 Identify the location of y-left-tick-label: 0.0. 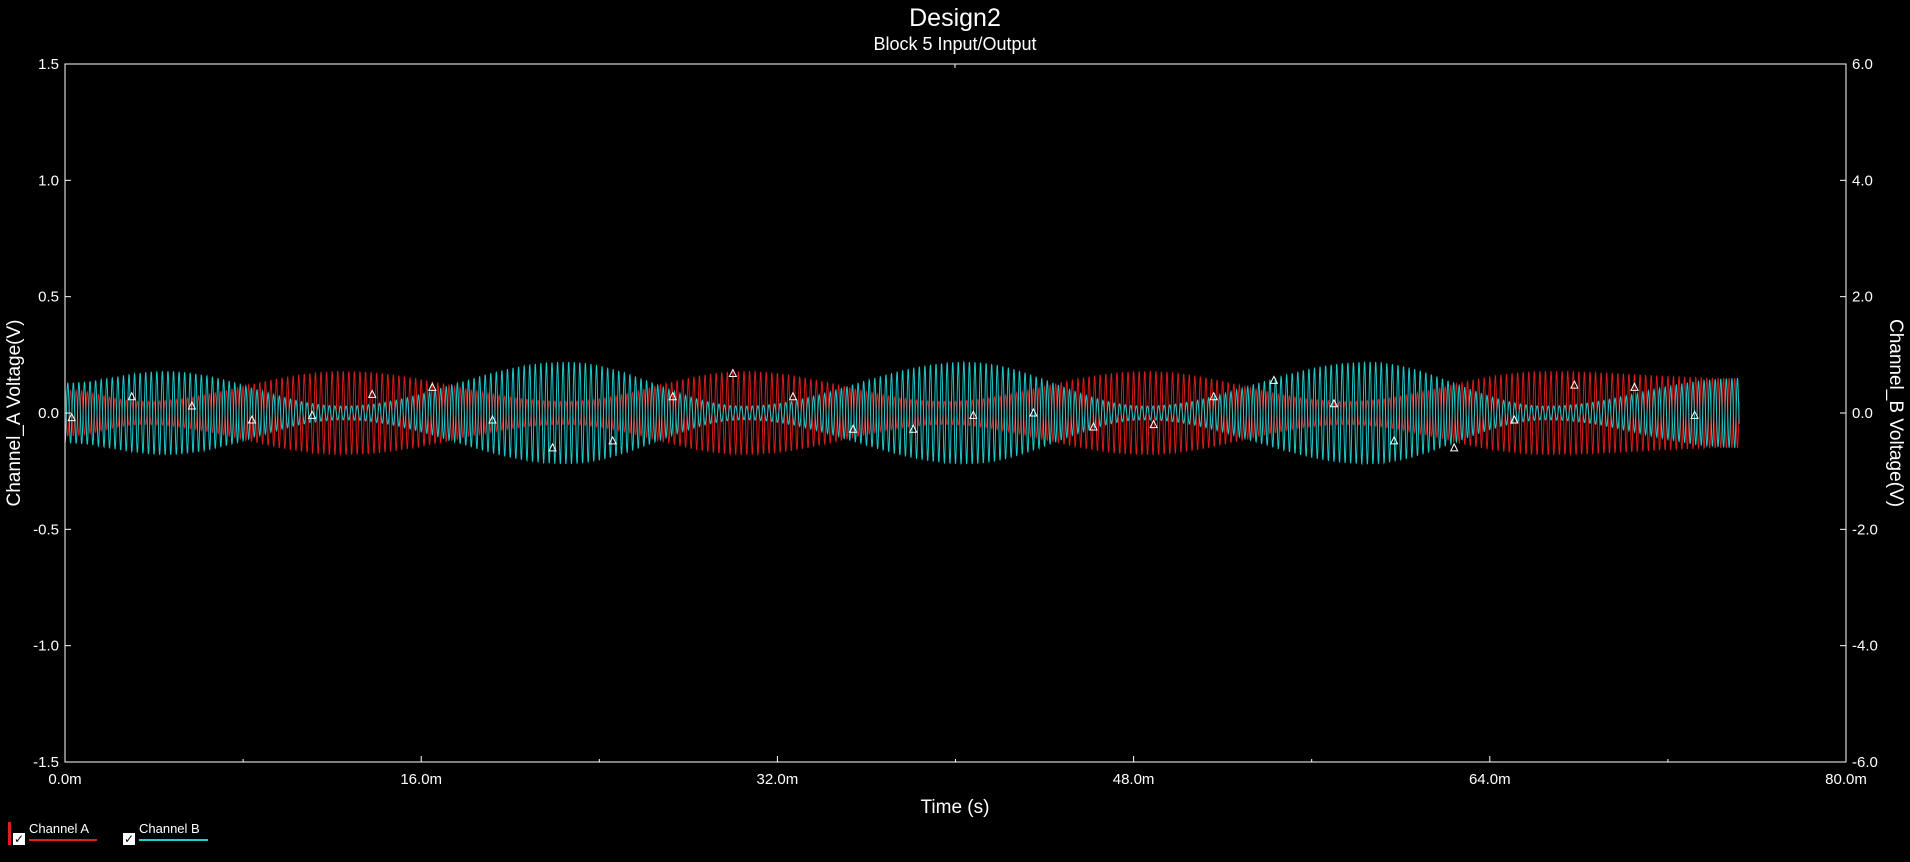
(48, 413).